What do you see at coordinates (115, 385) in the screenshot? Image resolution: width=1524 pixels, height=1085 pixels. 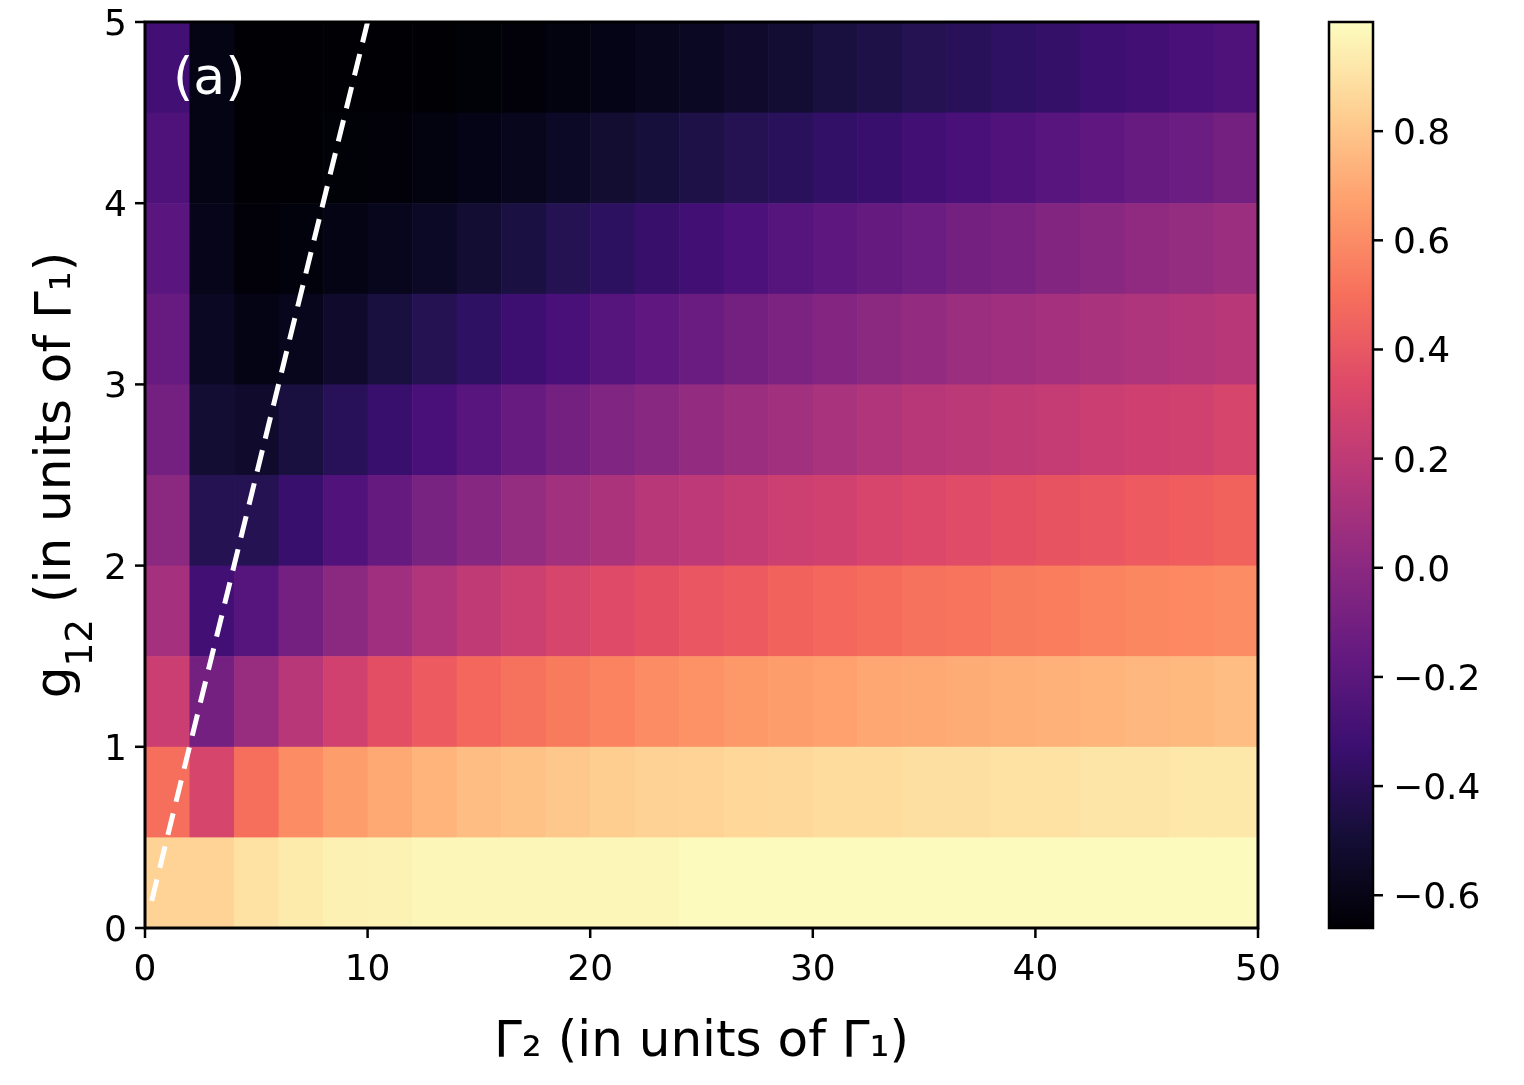 I see `y-tick-label: 3` at bounding box center [115, 385].